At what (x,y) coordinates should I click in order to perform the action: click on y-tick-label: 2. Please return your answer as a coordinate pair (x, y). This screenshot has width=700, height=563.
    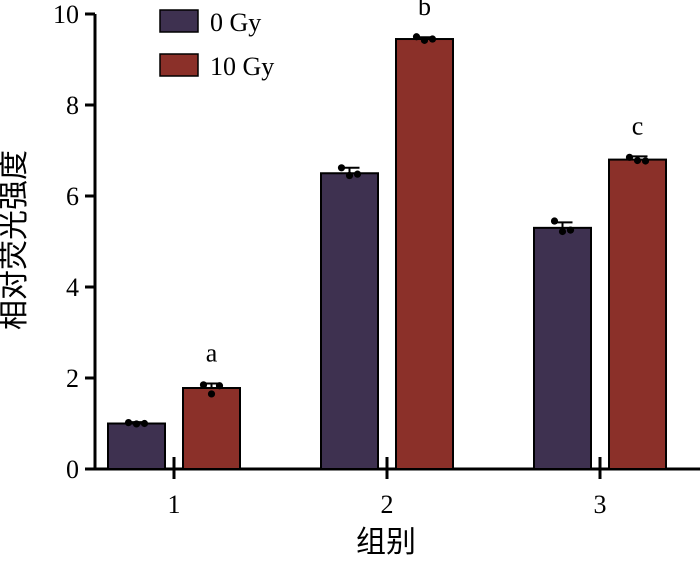
    Looking at the image, I should click on (72, 378).